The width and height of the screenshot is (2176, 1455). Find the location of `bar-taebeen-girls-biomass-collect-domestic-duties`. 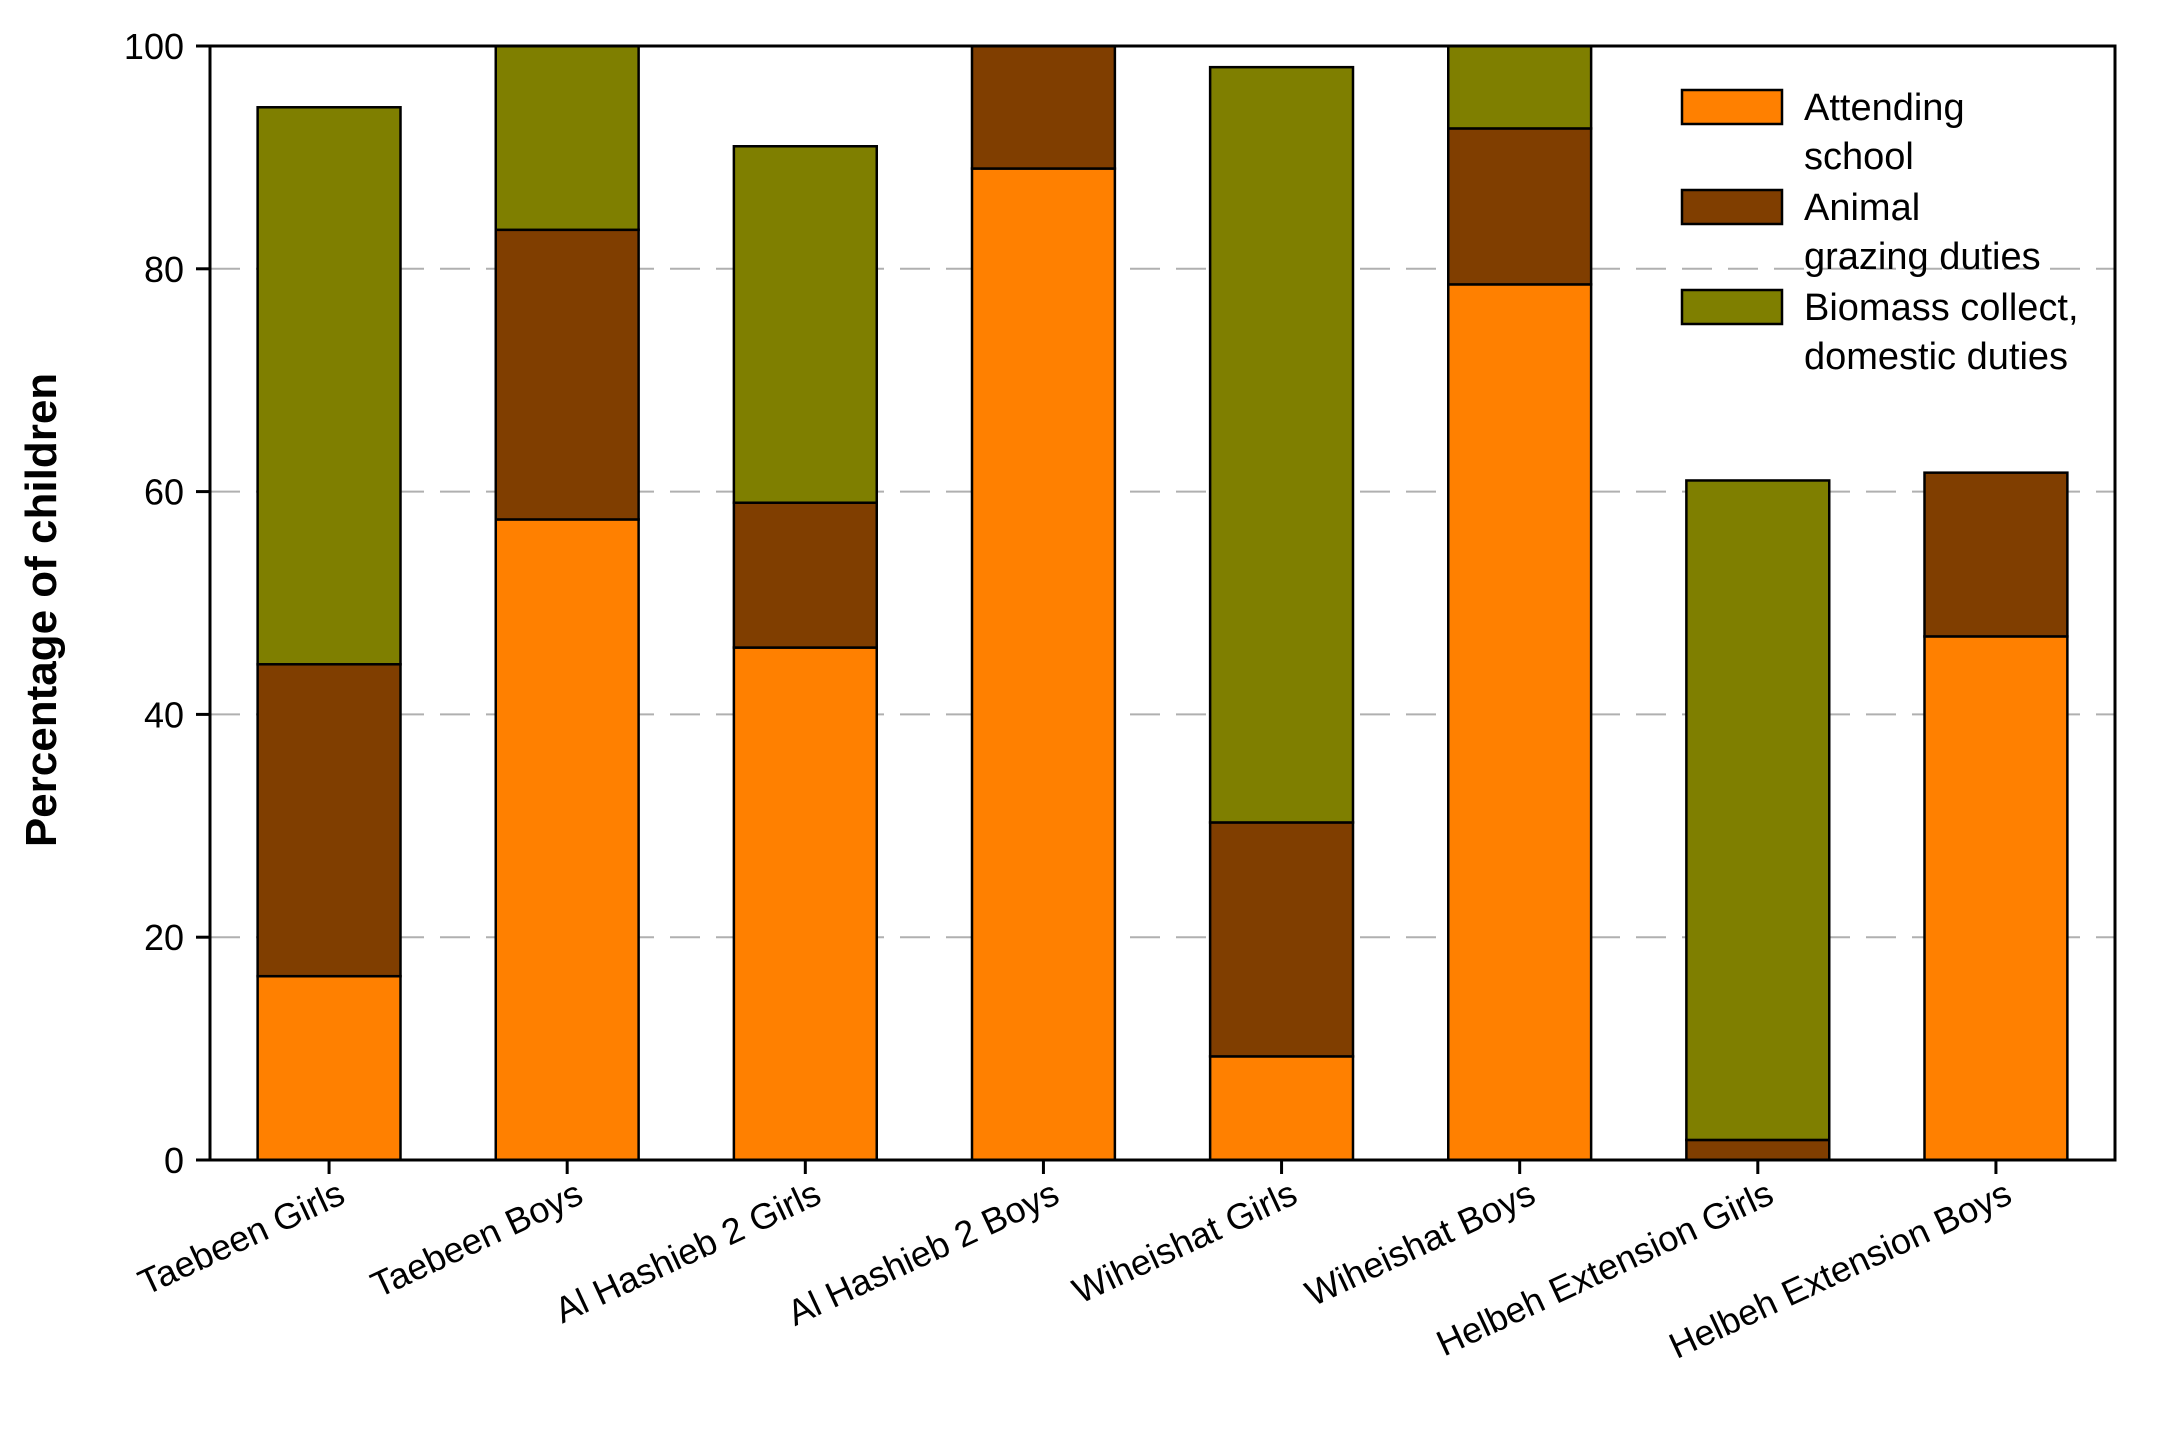

bar-taebeen-girls-biomass-collect-domestic-duties is located at coordinates (329, 386).